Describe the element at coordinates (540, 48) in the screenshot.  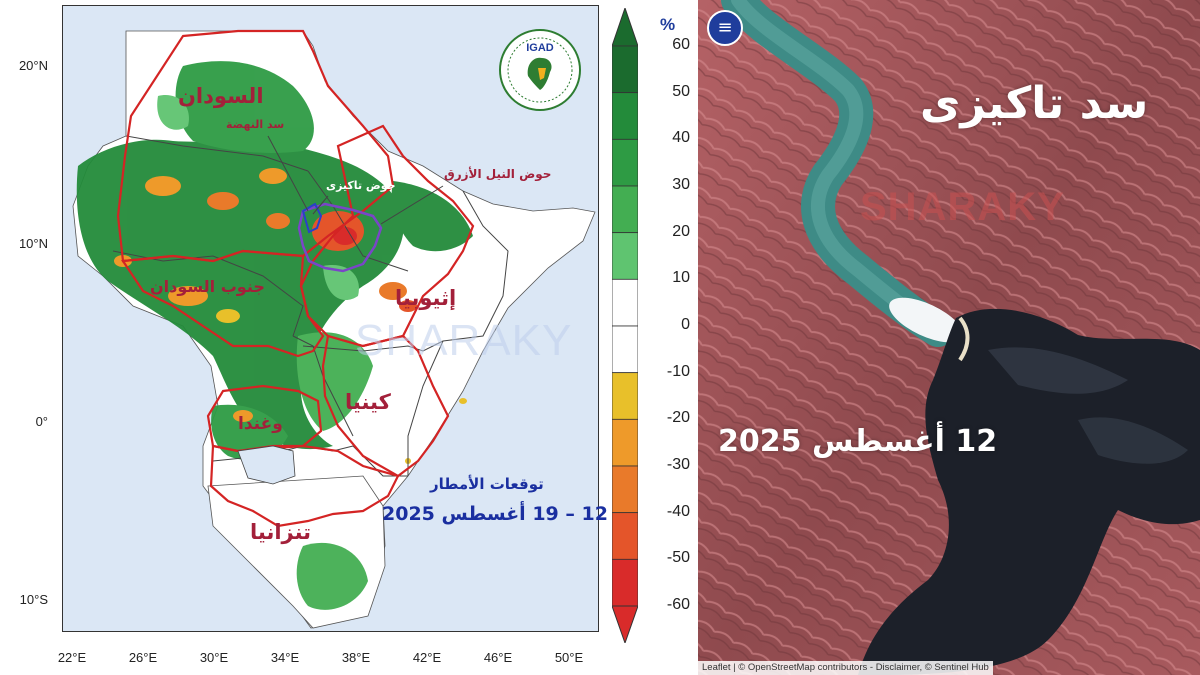
I see `igad-logo-text: IGAD` at that location.